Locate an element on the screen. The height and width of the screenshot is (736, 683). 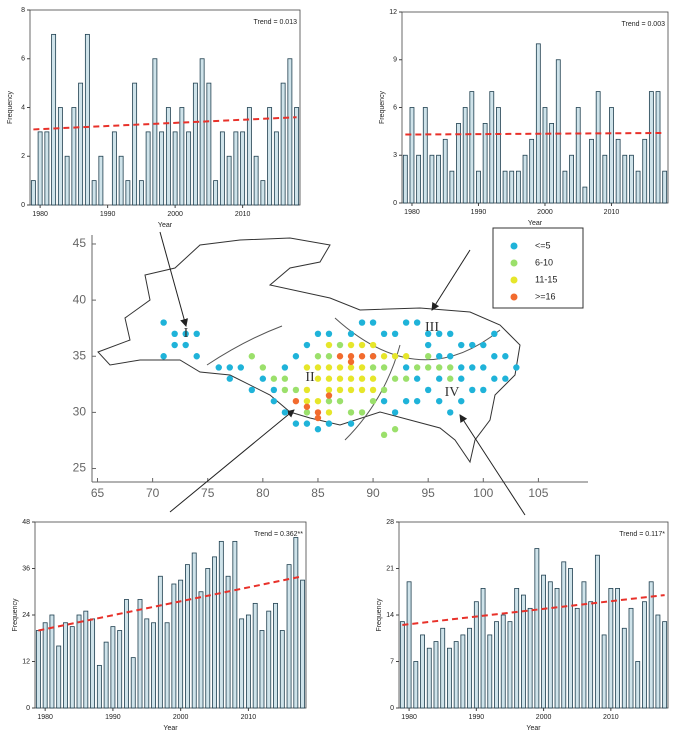
y-tick-label: 9 is located at coordinates (395, 60).